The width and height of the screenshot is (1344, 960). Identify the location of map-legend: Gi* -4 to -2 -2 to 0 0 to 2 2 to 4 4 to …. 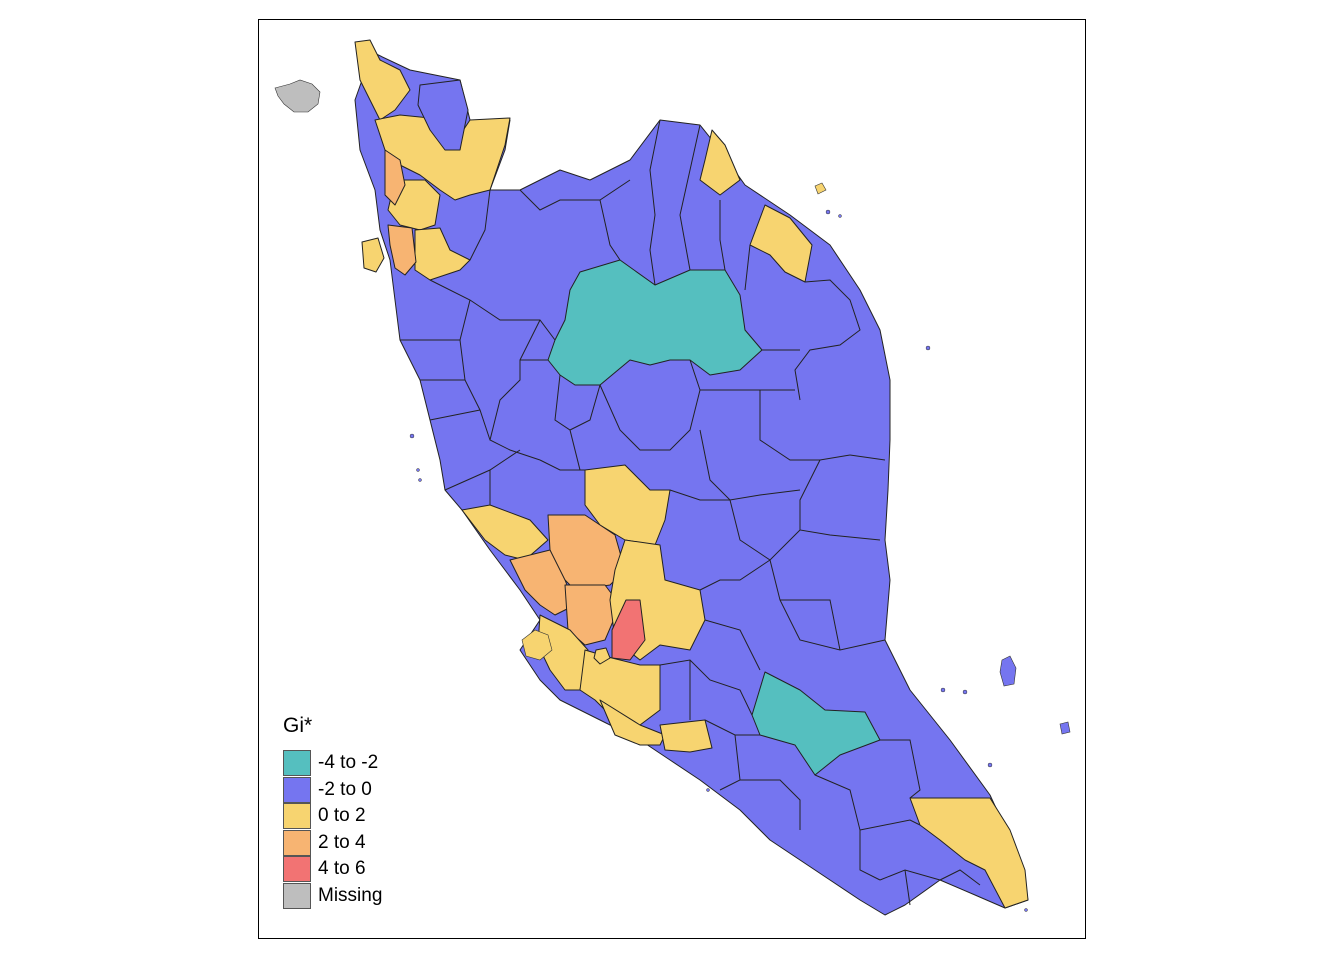
(332, 808).